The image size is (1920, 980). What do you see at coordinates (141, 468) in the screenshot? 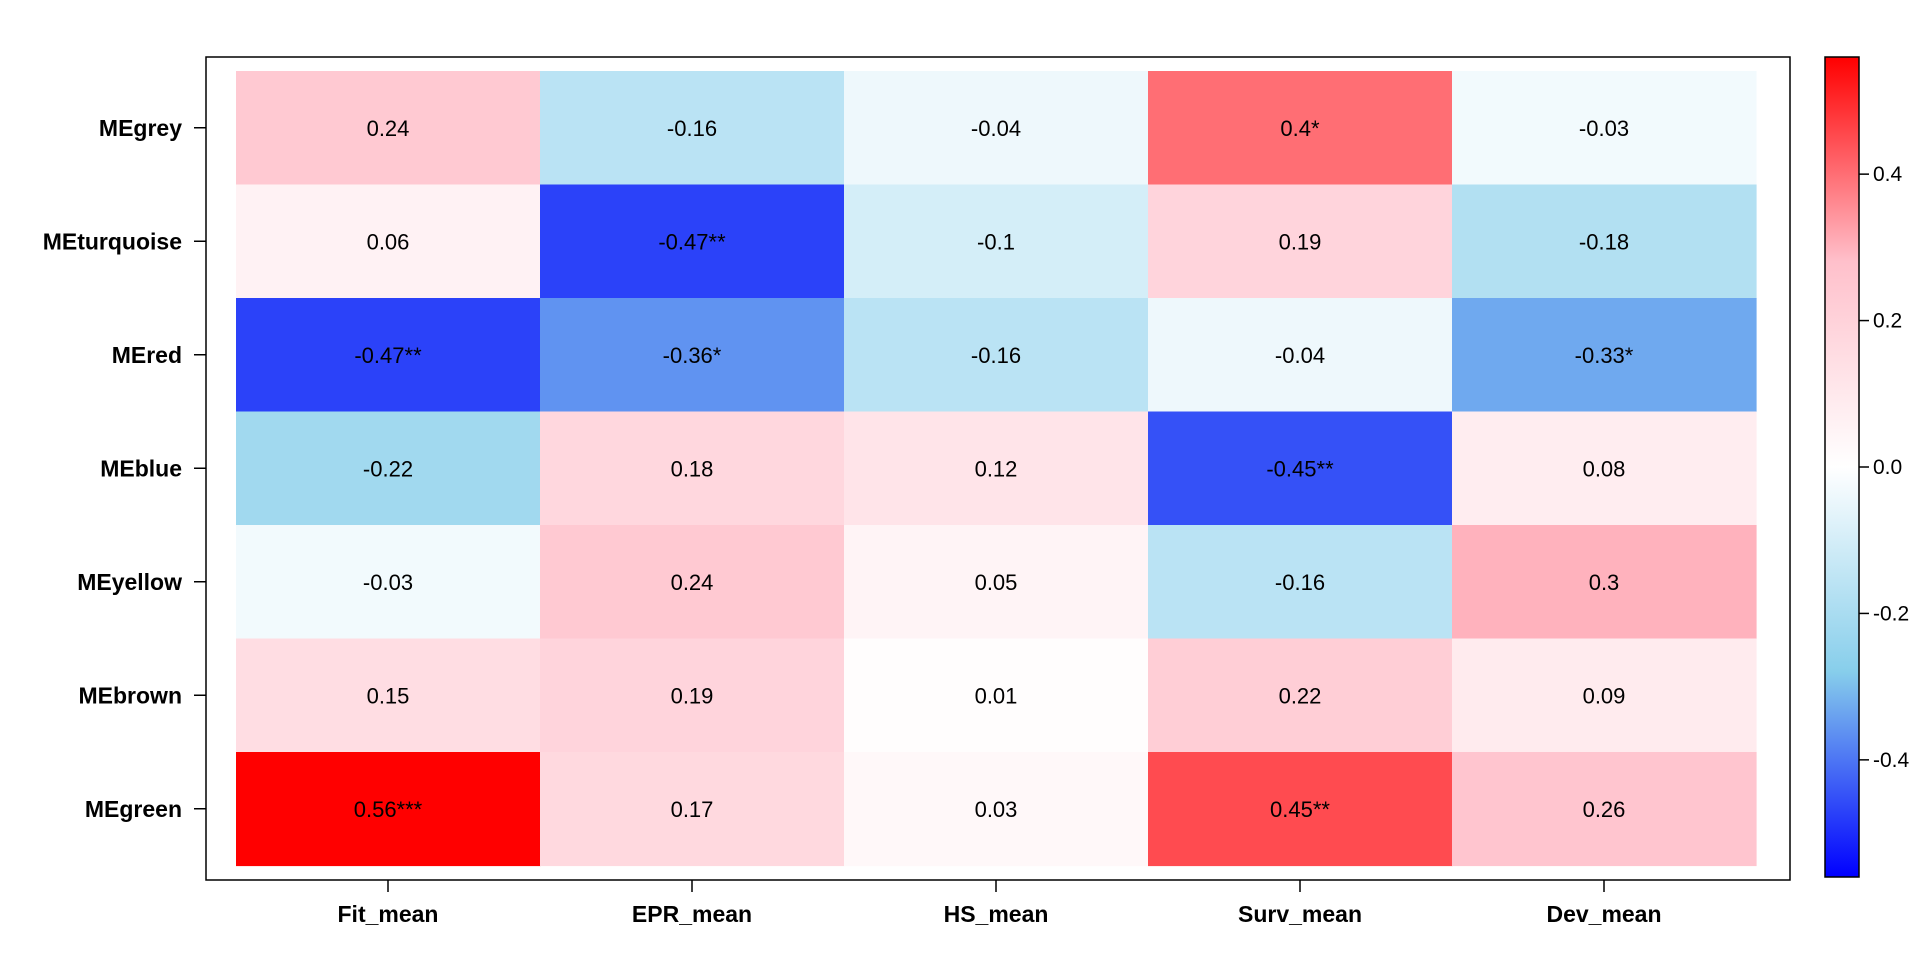
I see `row-label: MEblue` at bounding box center [141, 468].